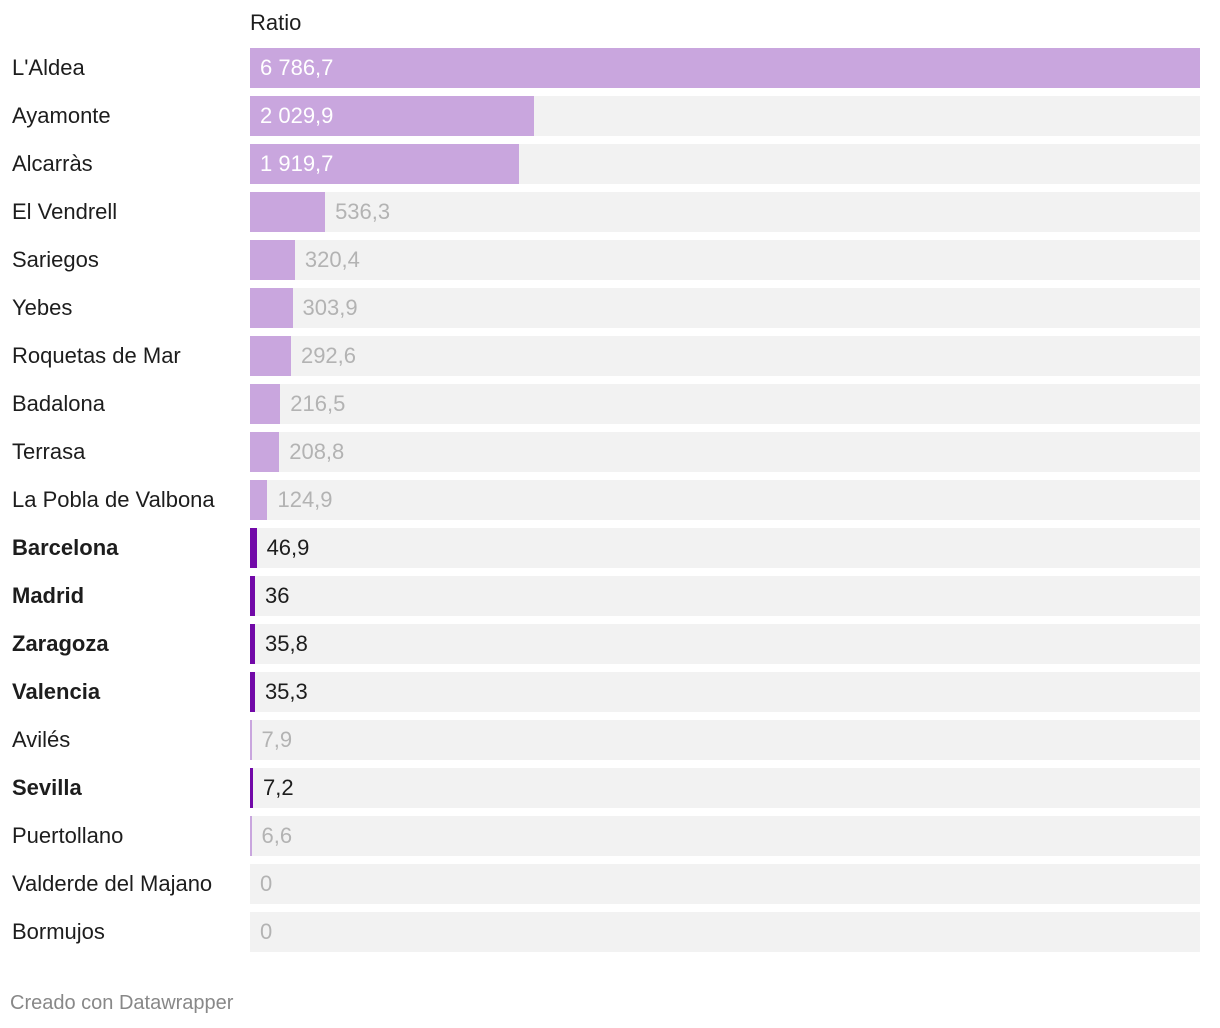 This screenshot has width=1220, height=1028. I want to click on bar-value-label: 6,6, so click(277, 835).